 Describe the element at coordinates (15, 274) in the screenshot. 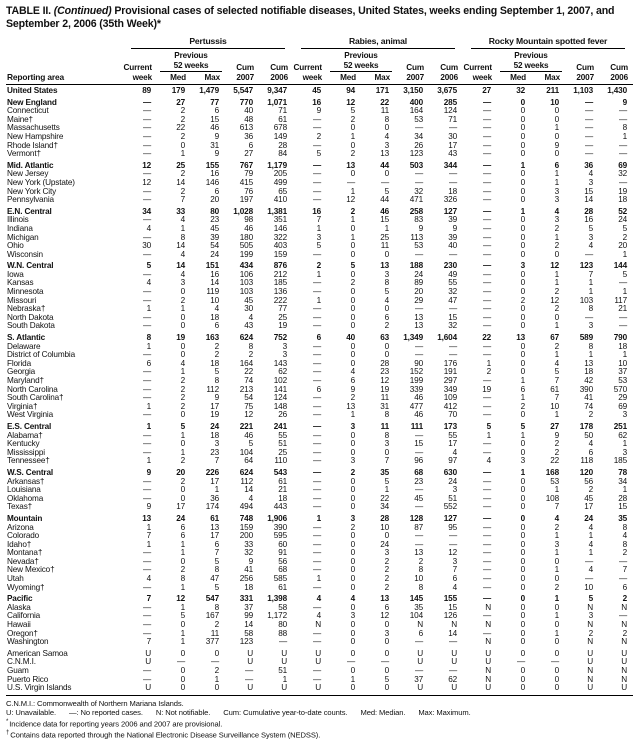

I see `reporting-area-cell: Iowa` at that location.